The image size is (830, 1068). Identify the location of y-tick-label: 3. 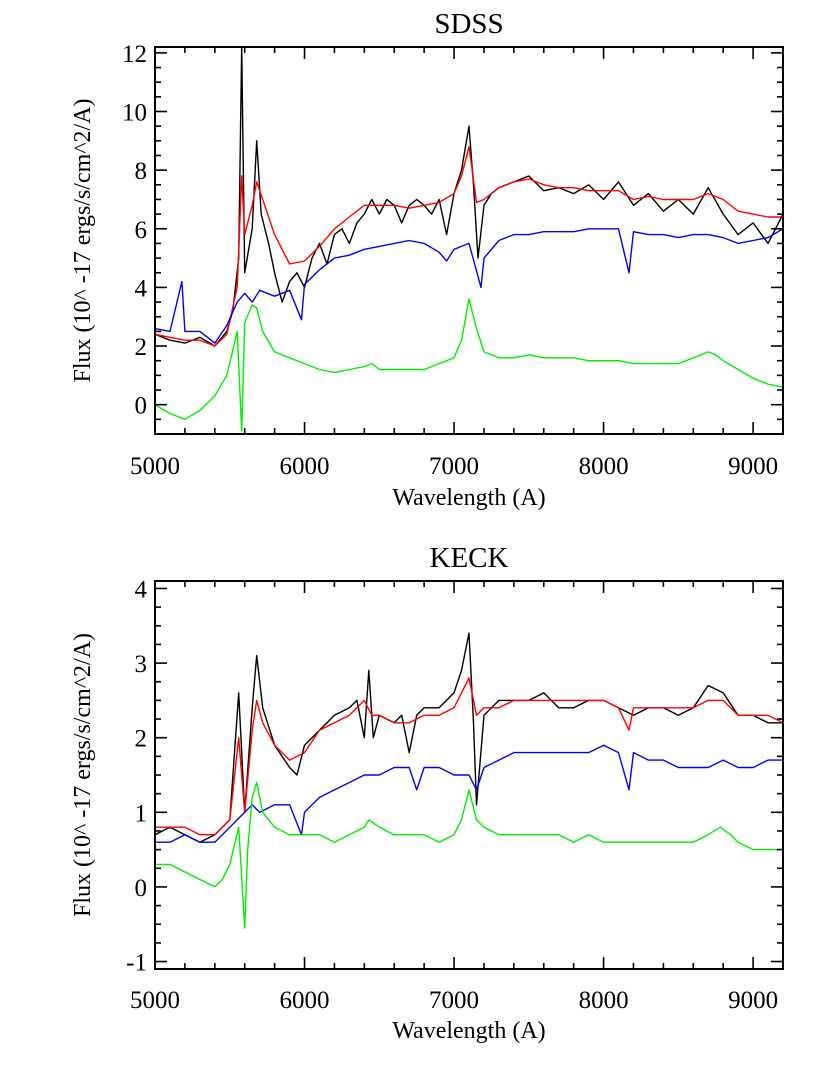
(141, 664).